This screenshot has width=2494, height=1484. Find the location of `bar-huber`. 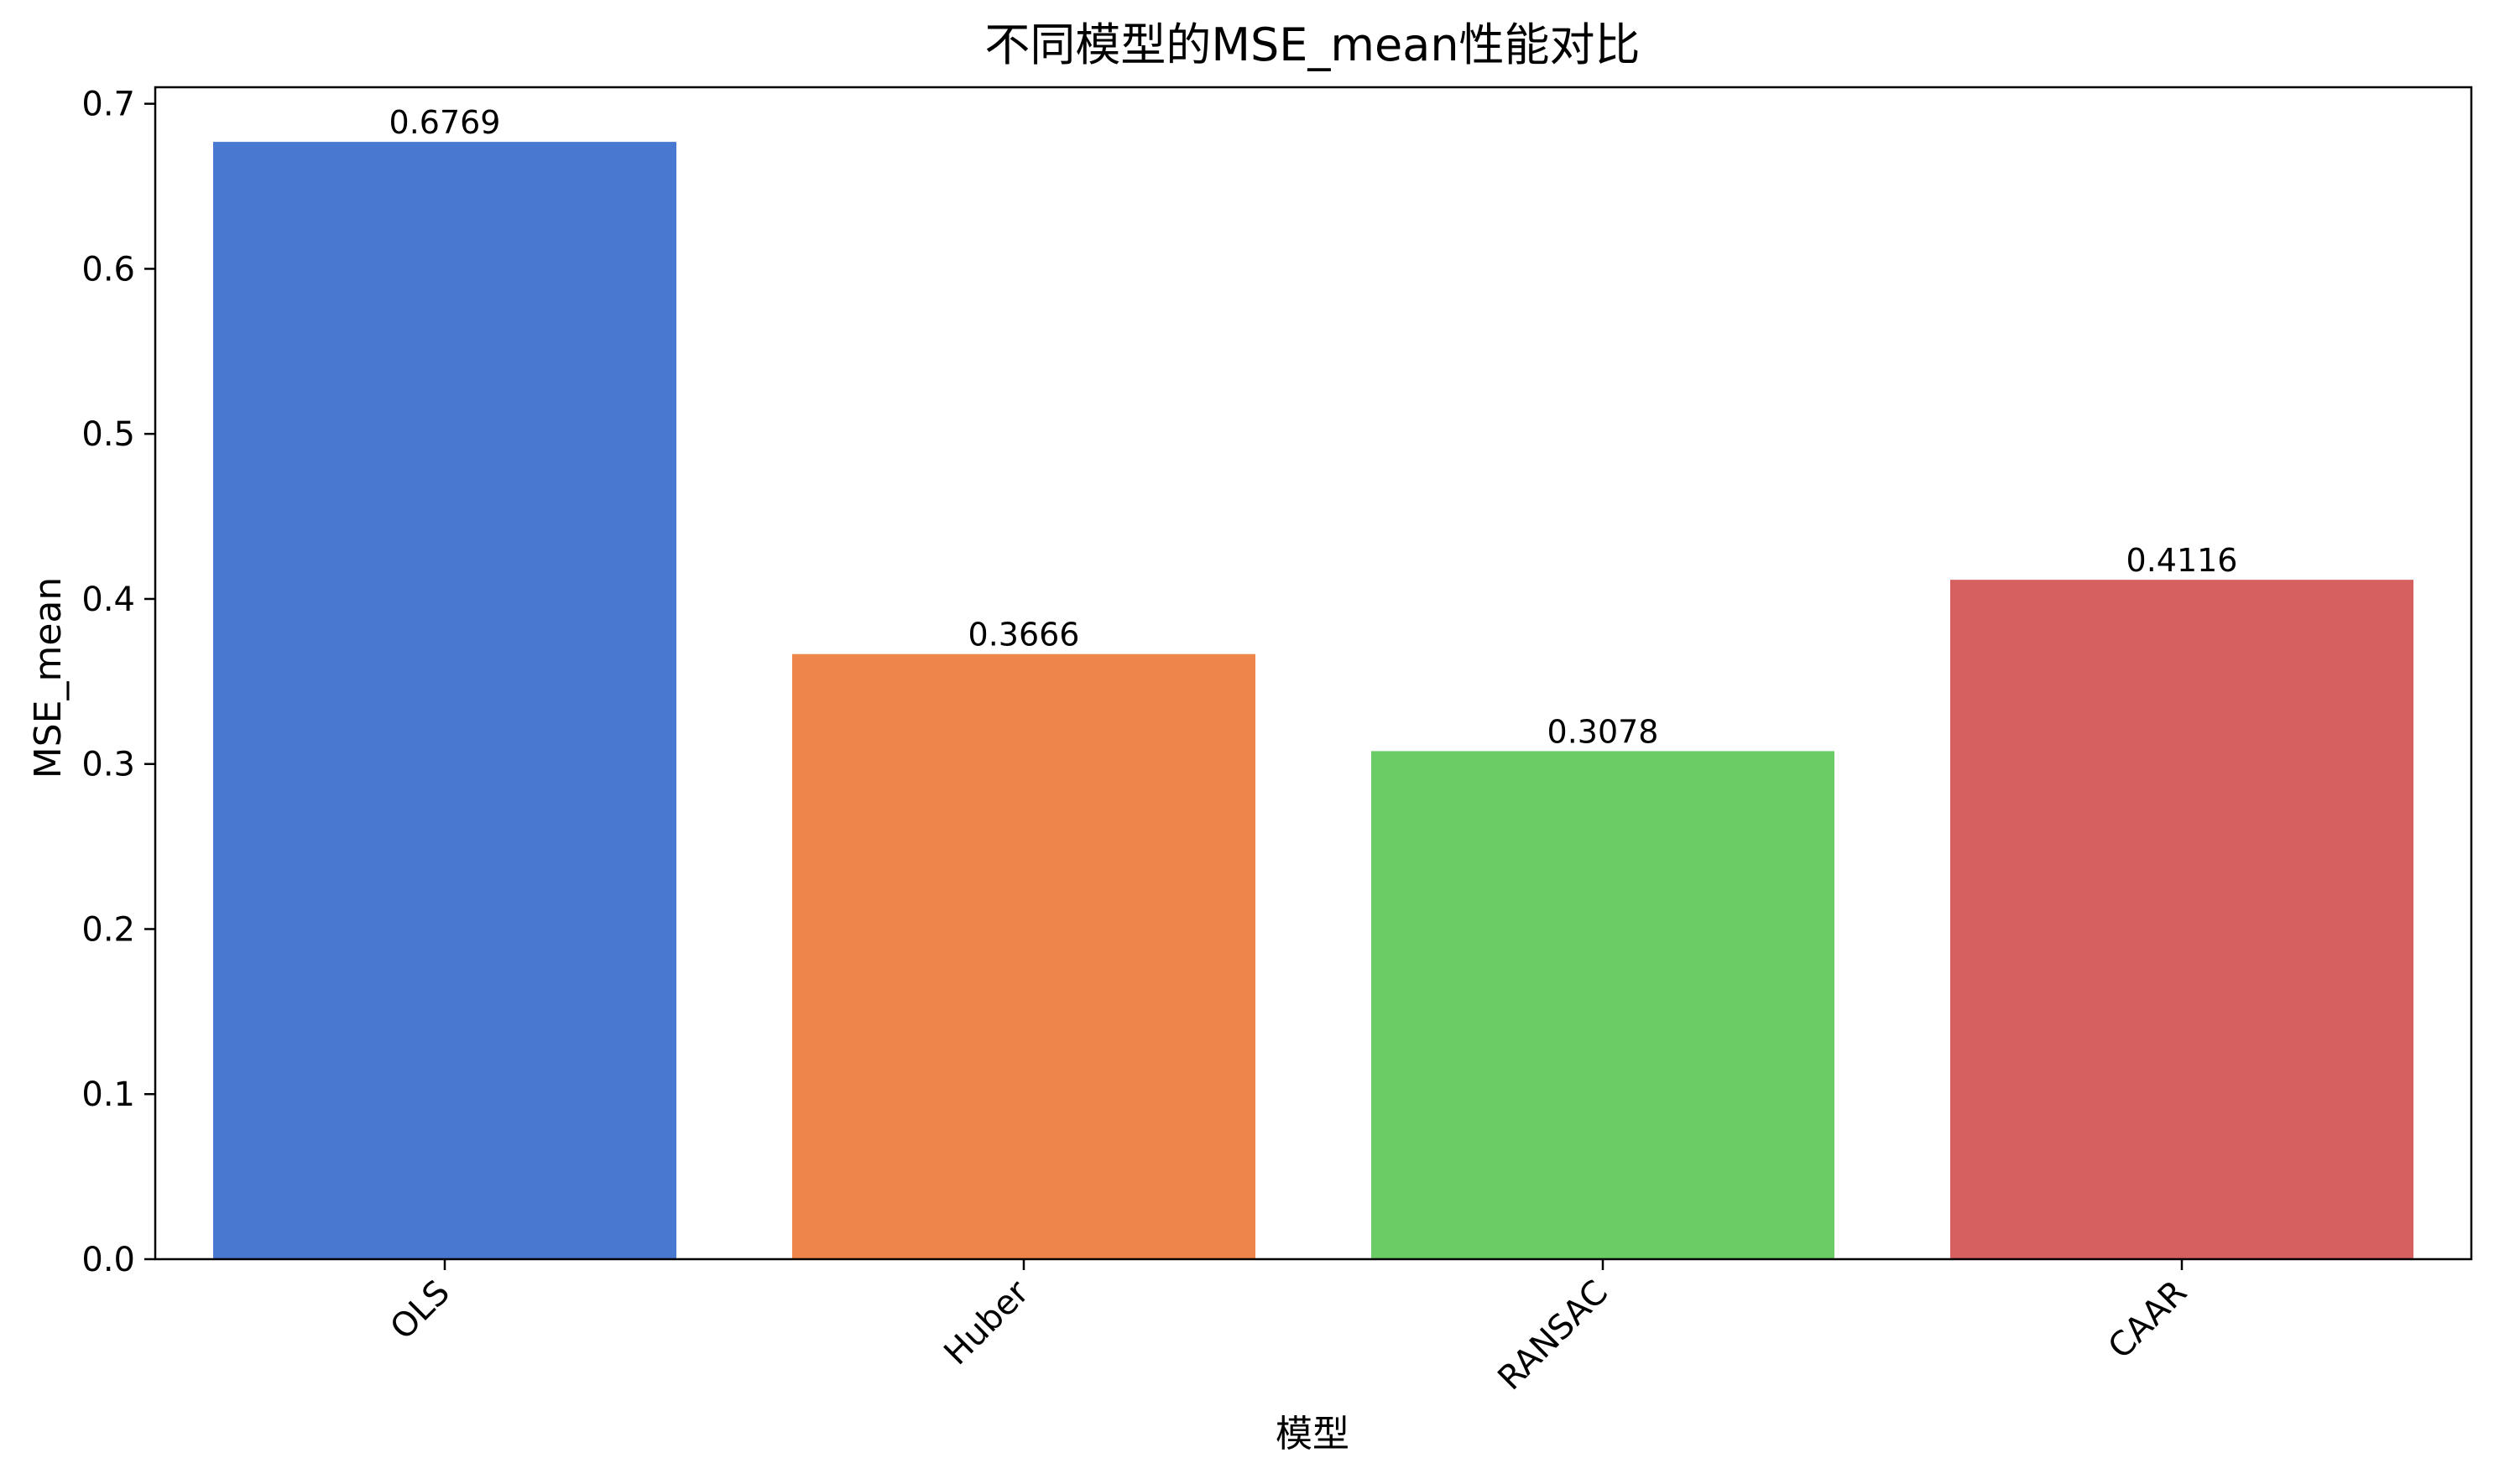

bar-huber is located at coordinates (1023, 956).